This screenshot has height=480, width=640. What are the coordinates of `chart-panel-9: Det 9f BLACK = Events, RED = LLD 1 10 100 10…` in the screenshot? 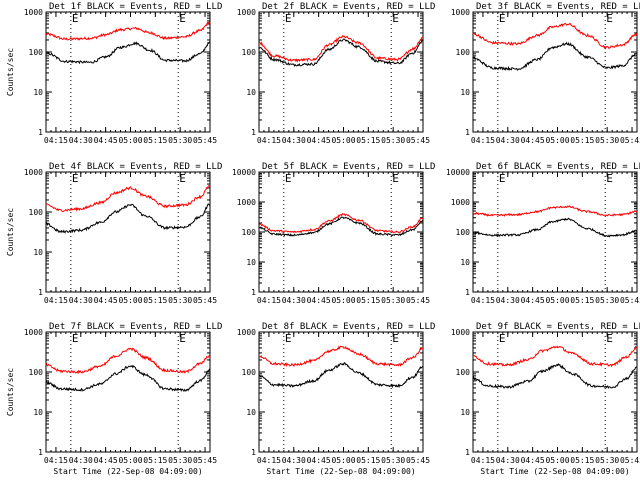 It's located at (545, 399).